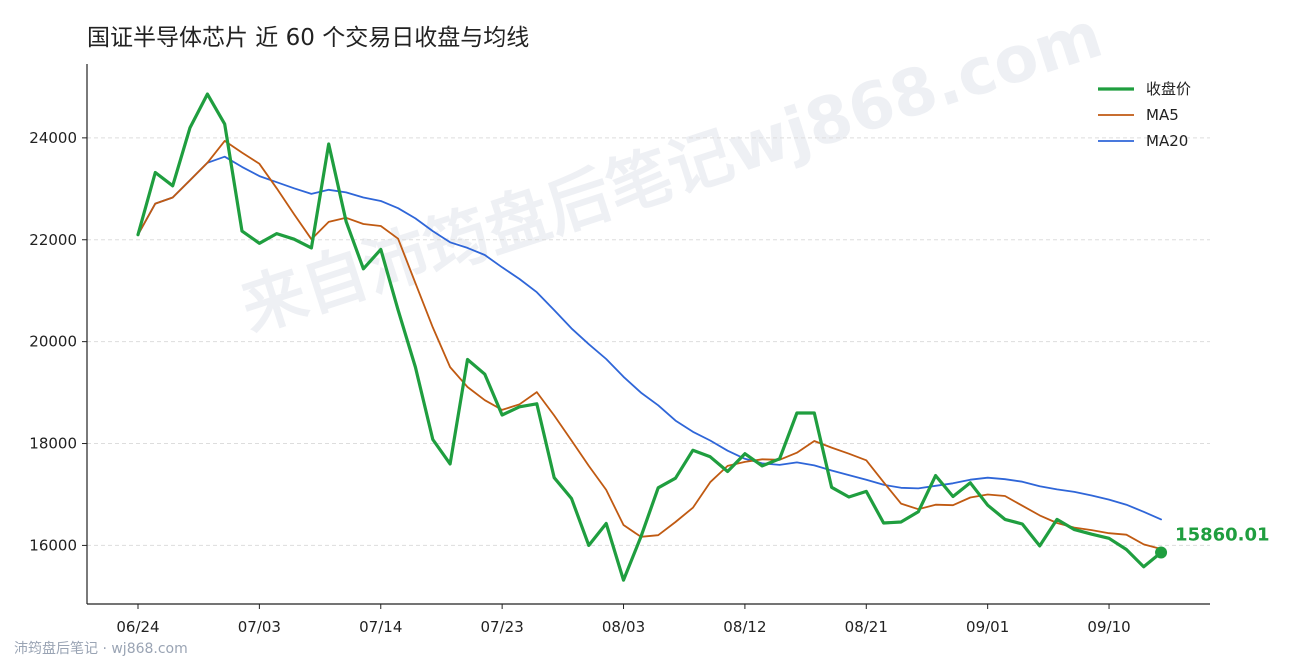 The width and height of the screenshot is (1290, 660). Describe the element at coordinates (502, 627) in the screenshot. I see `x-tick-label: 07/23` at that location.